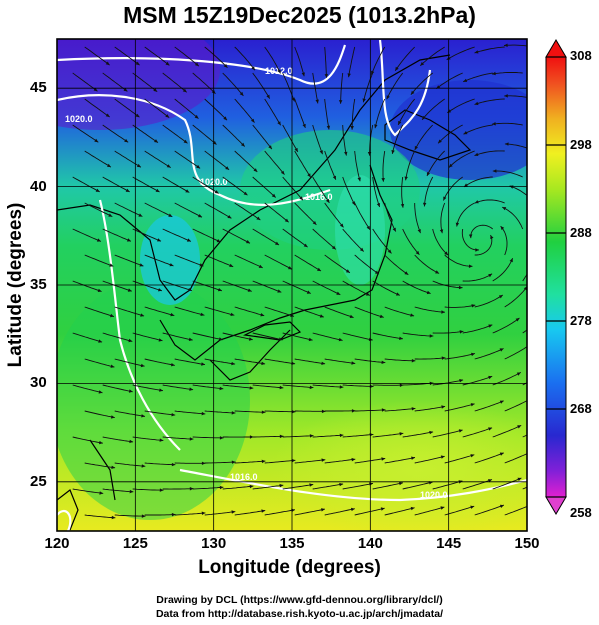  Describe the element at coordinates (299, 568) in the screenshot. I see `x-axis-label: Longitude (degrees)` at that location.